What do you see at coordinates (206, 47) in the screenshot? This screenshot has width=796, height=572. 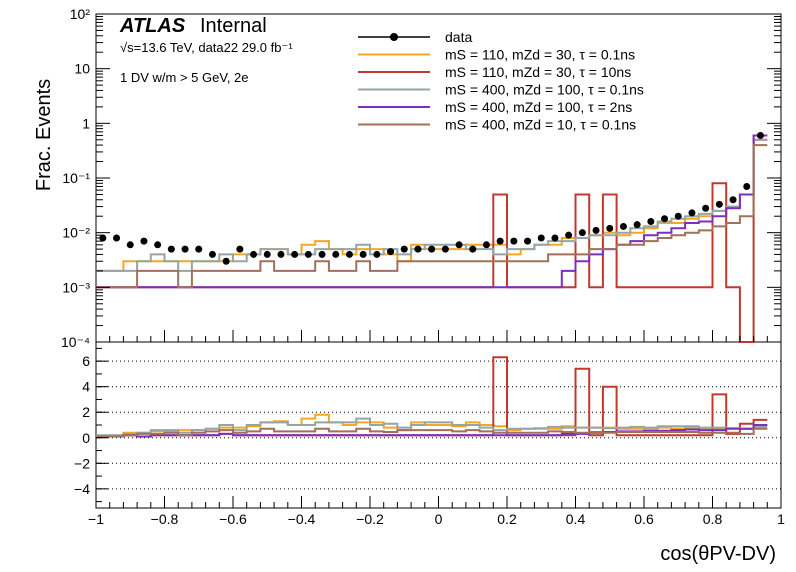 I see `energy-label: √s=13.6 TeV, data22 29.0 fb⁻¹` at bounding box center [206, 47].